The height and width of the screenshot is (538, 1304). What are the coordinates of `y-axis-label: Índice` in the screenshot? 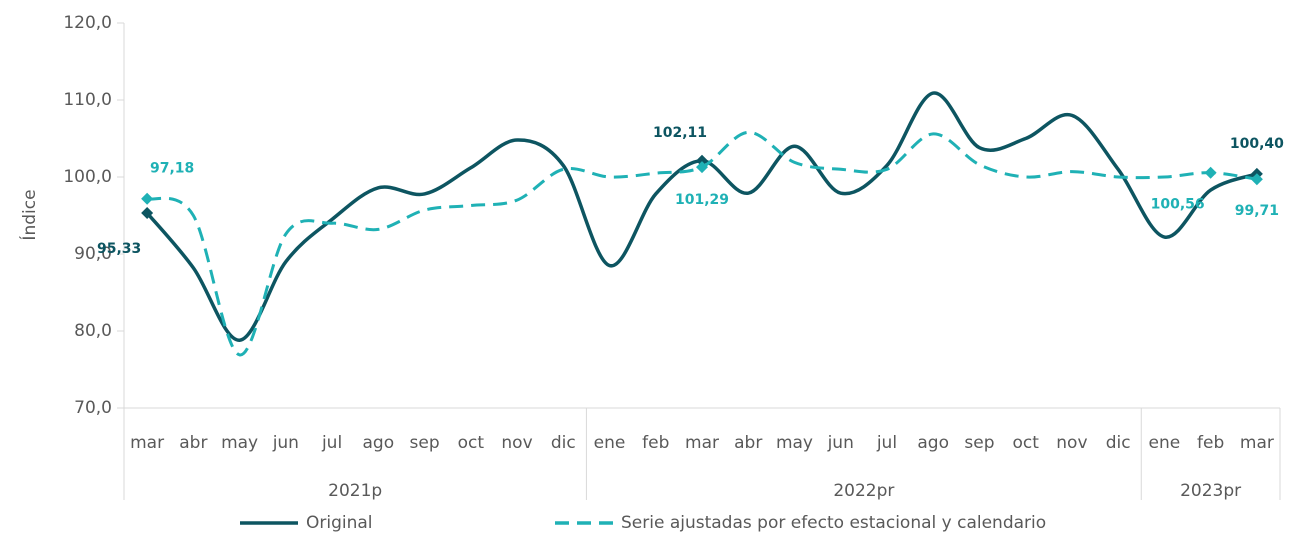 It's located at (29, 214).